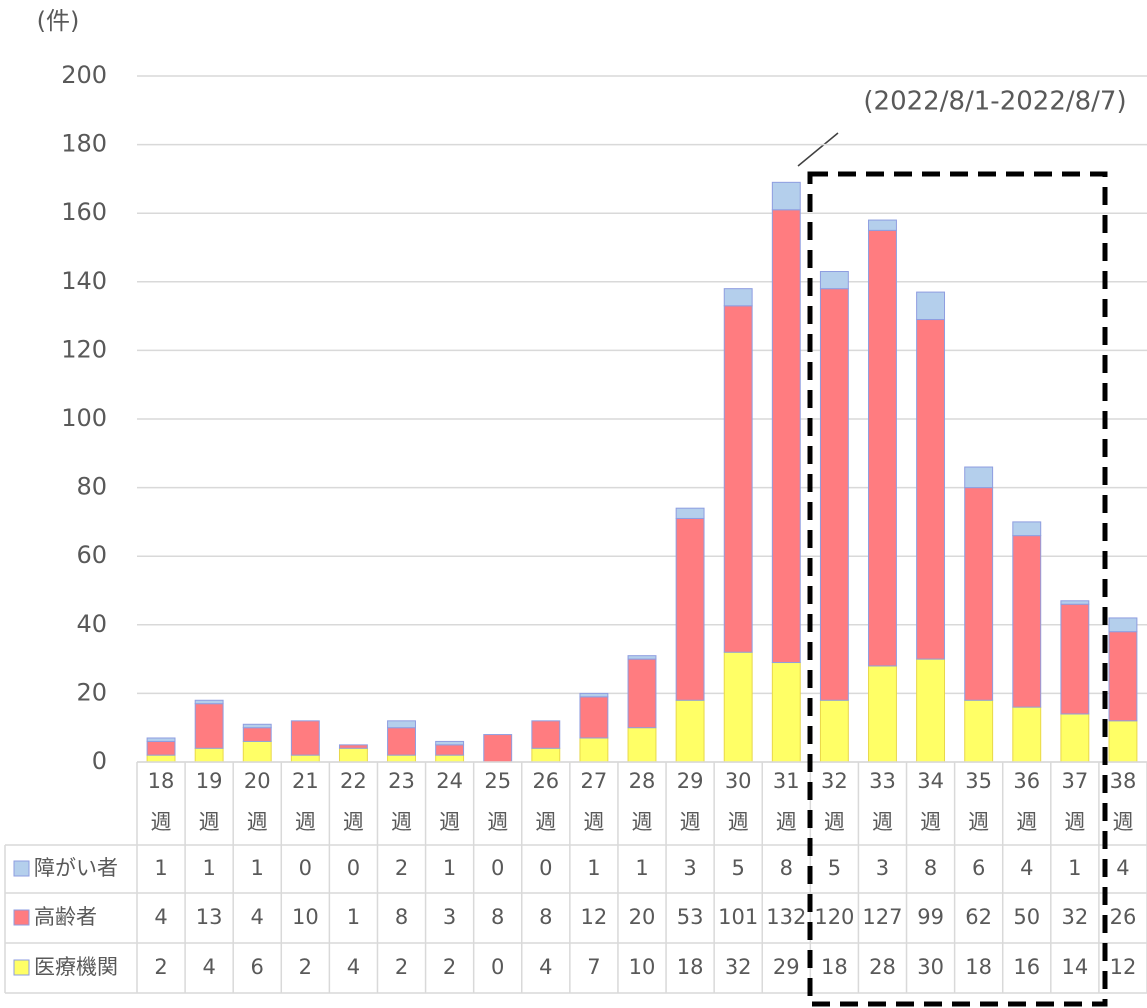 Image resolution: width=1147 pixels, height=1008 pixels. I want to click on x-tick-label: 32 週, so click(834, 801).